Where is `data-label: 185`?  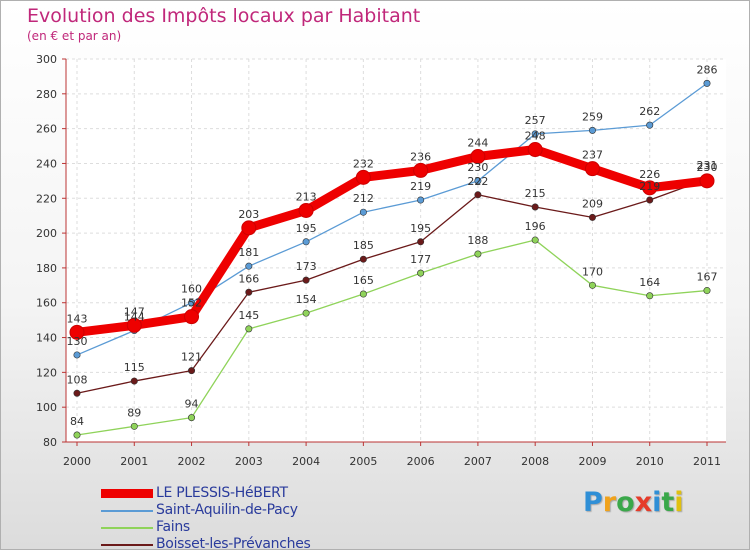 data-label: 185 is located at coordinates (363, 245).